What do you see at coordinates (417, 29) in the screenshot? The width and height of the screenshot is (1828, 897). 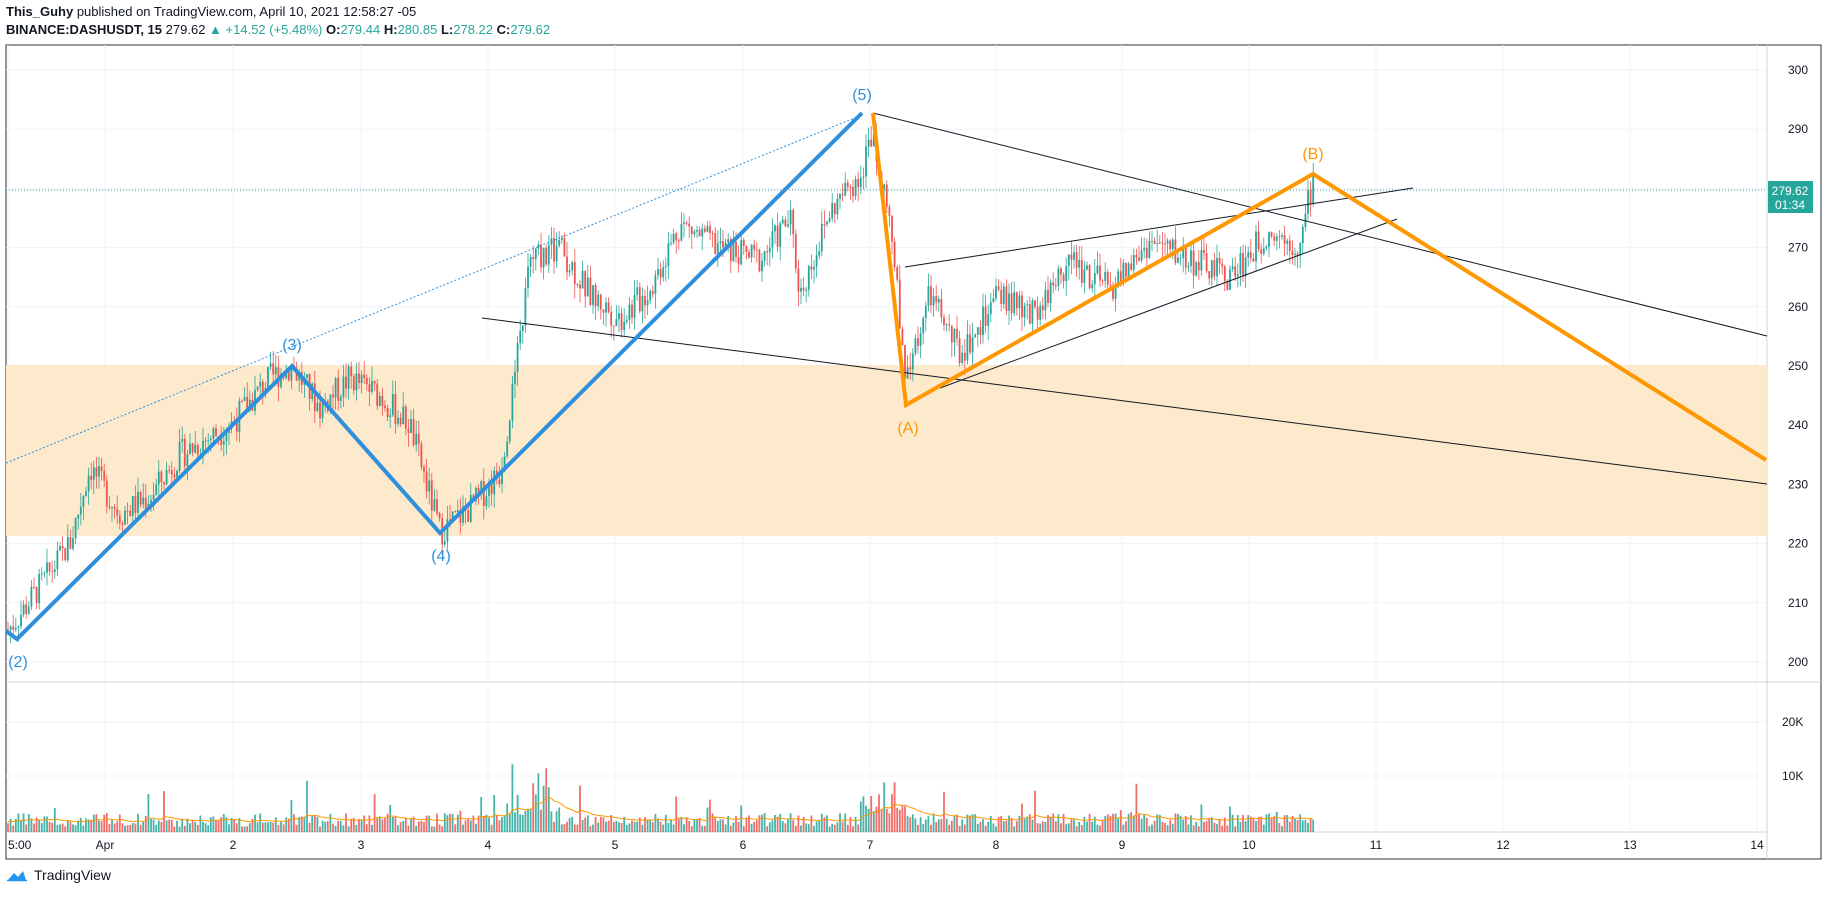 I see `high-value: 280.85` at bounding box center [417, 29].